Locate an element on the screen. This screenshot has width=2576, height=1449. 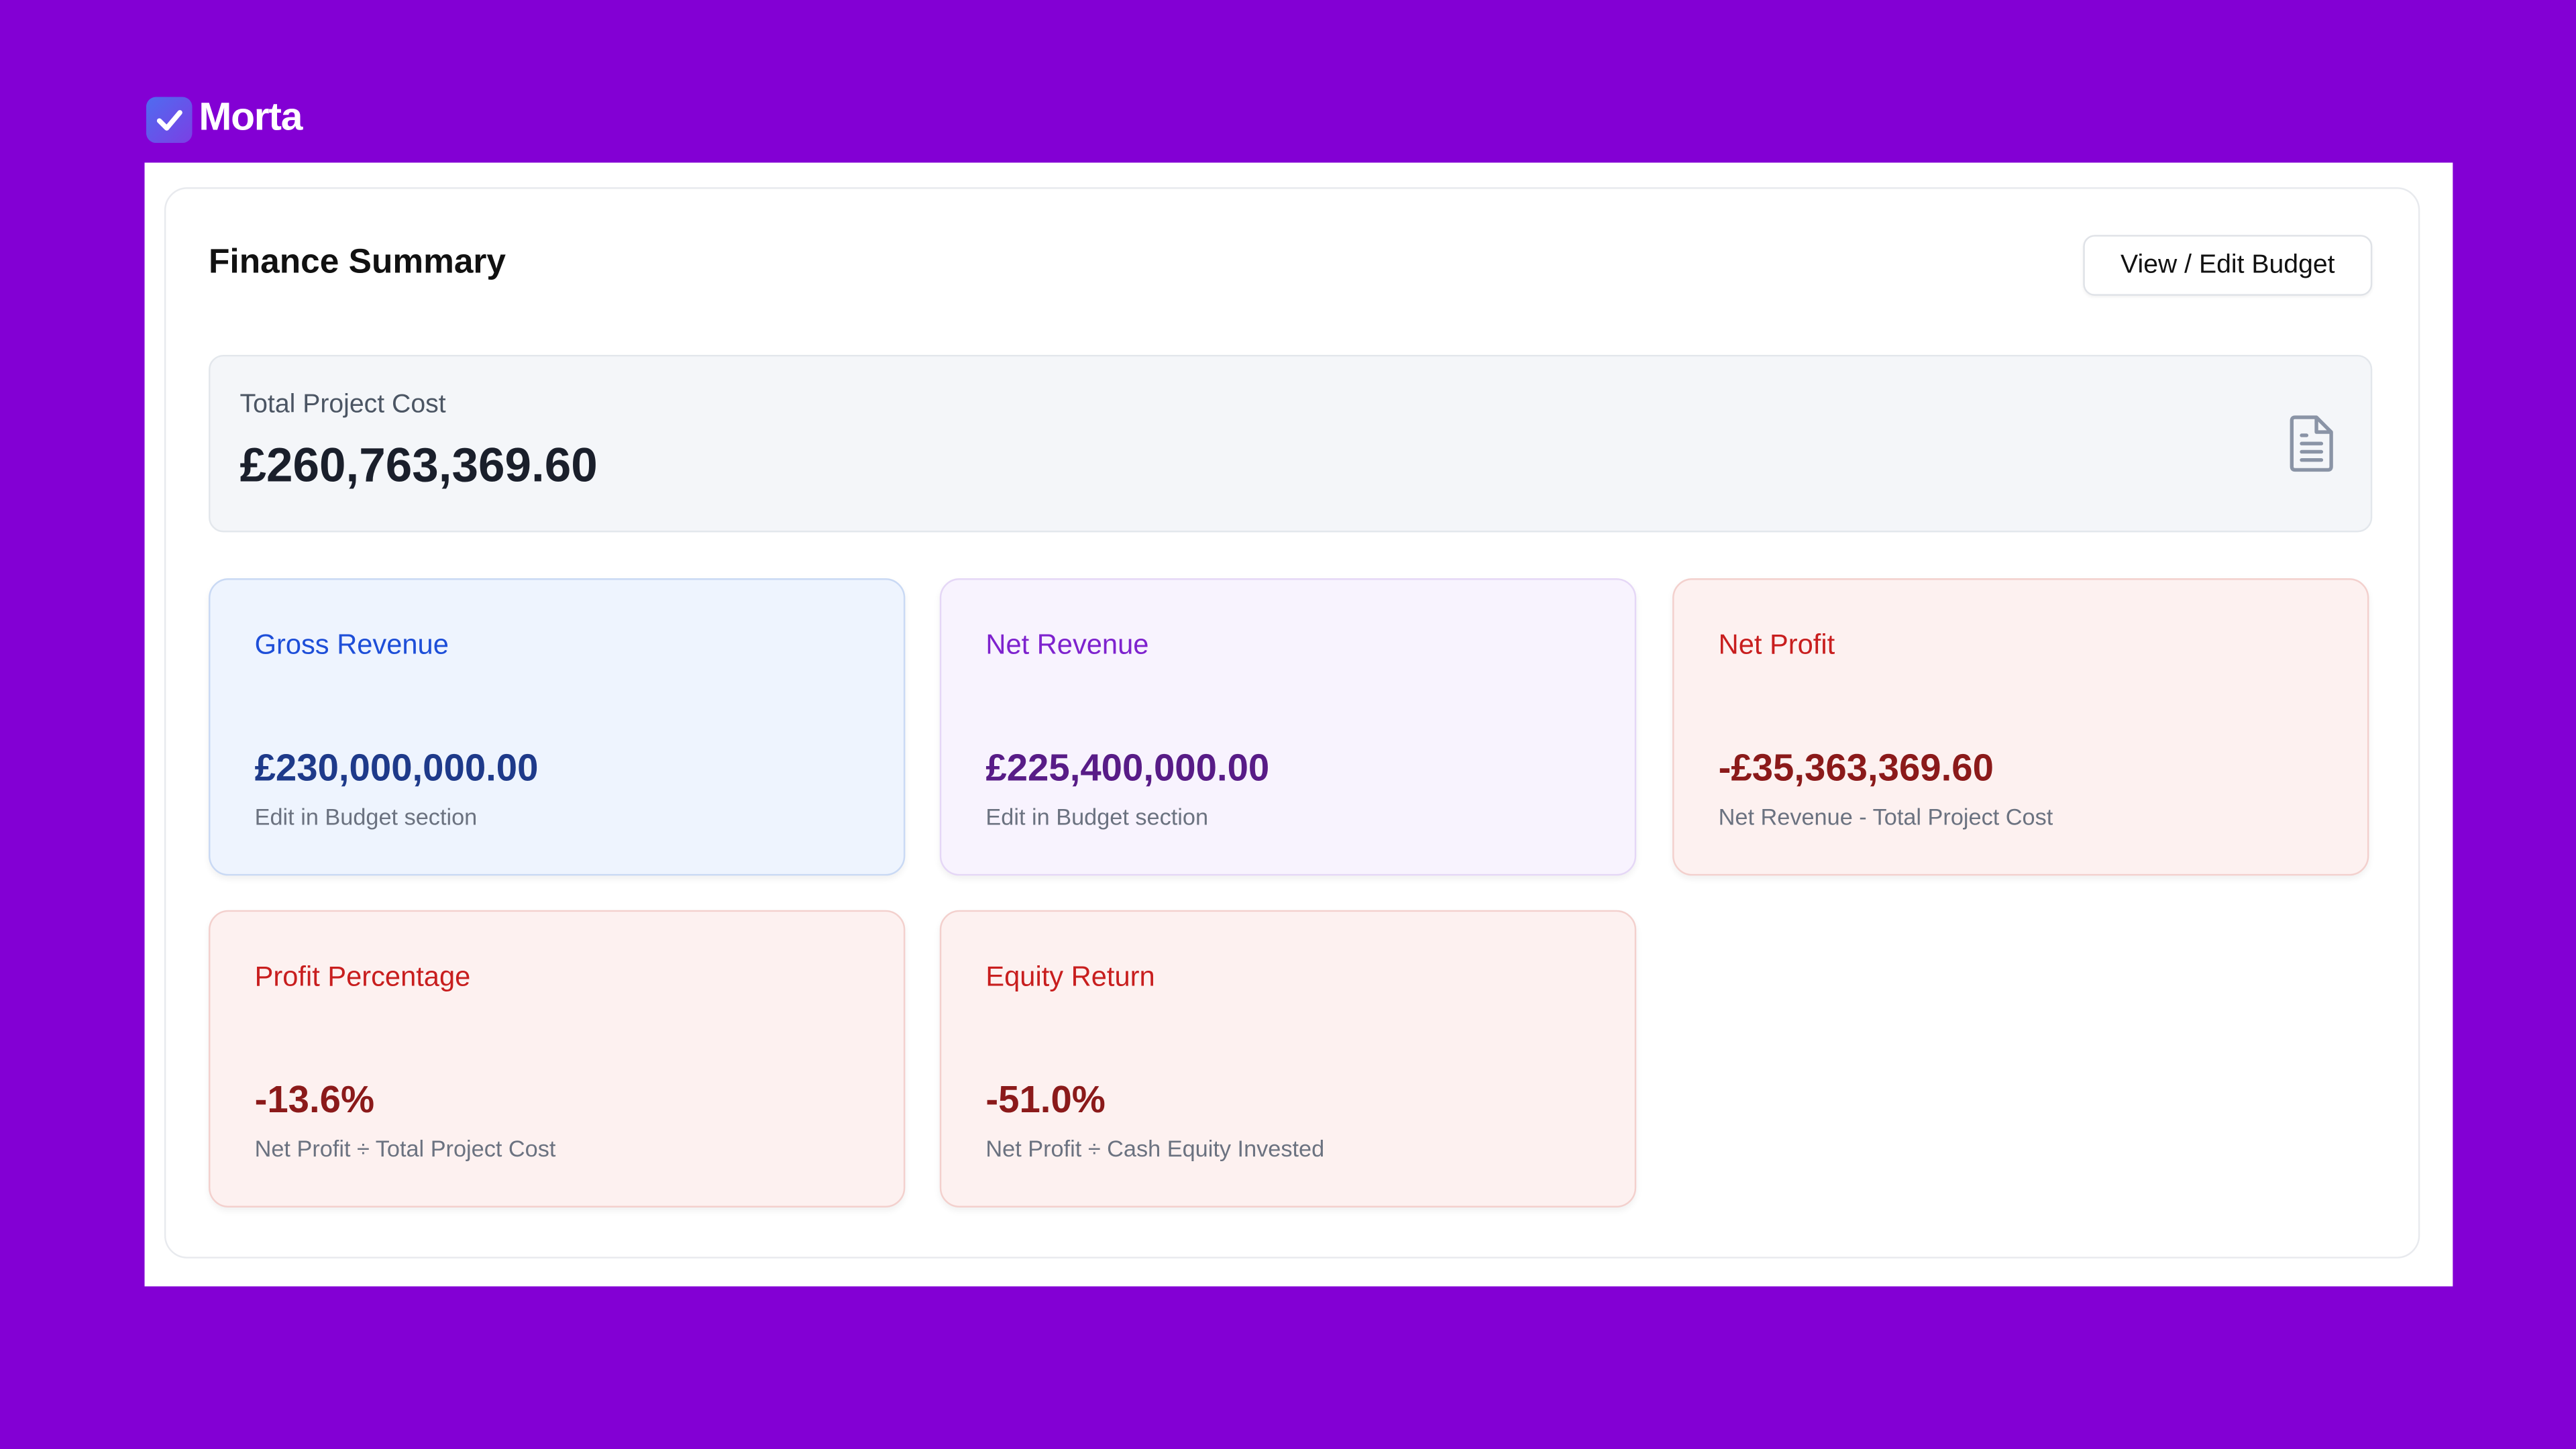
metric-value: -£35,363,369.60 is located at coordinates (1856, 767).